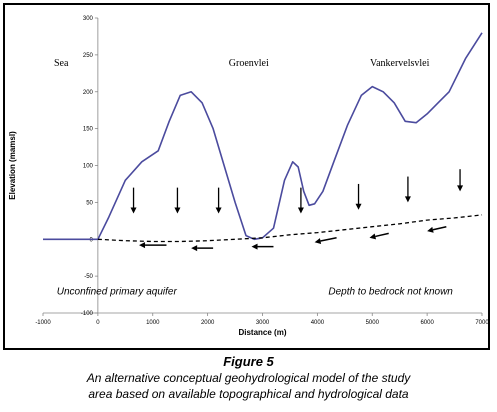  I want to click on y-tick-label: -100, so click(87, 314).